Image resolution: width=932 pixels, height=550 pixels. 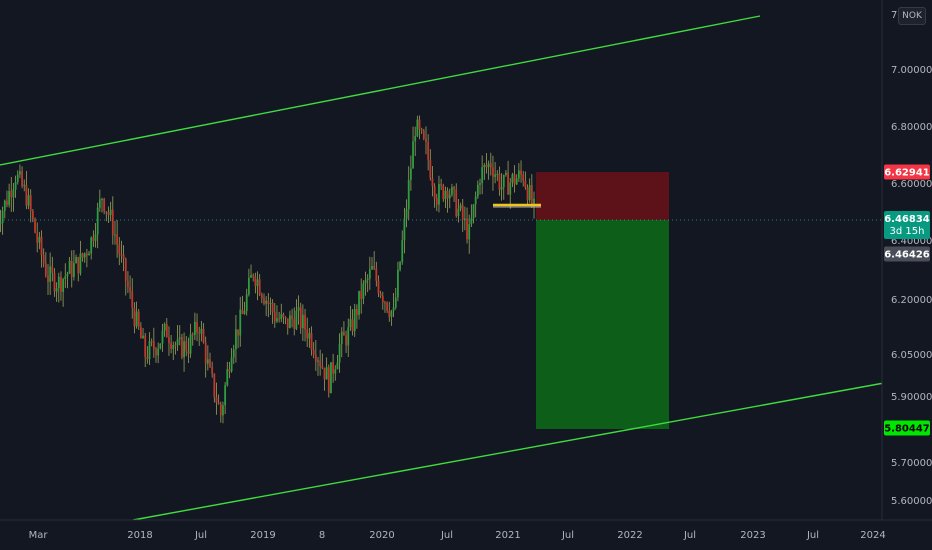 What do you see at coordinates (602, 196) in the screenshot?
I see `stop-loss-zone` at bounding box center [602, 196].